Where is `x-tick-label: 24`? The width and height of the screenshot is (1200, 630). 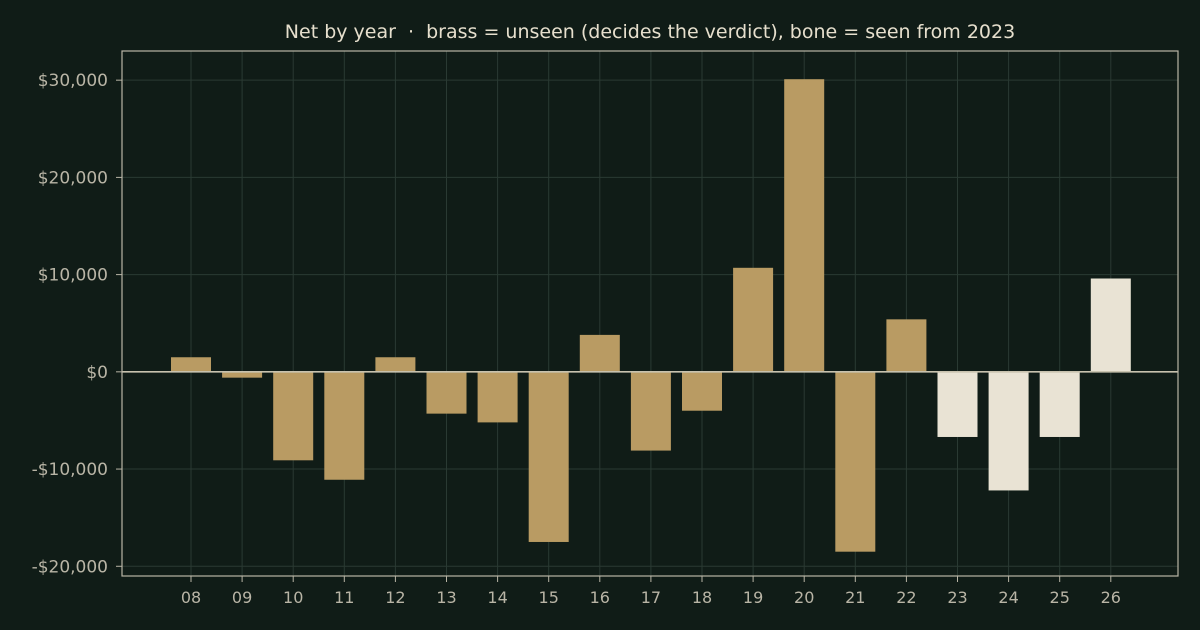
x-tick-label: 24 is located at coordinates (1008, 597).